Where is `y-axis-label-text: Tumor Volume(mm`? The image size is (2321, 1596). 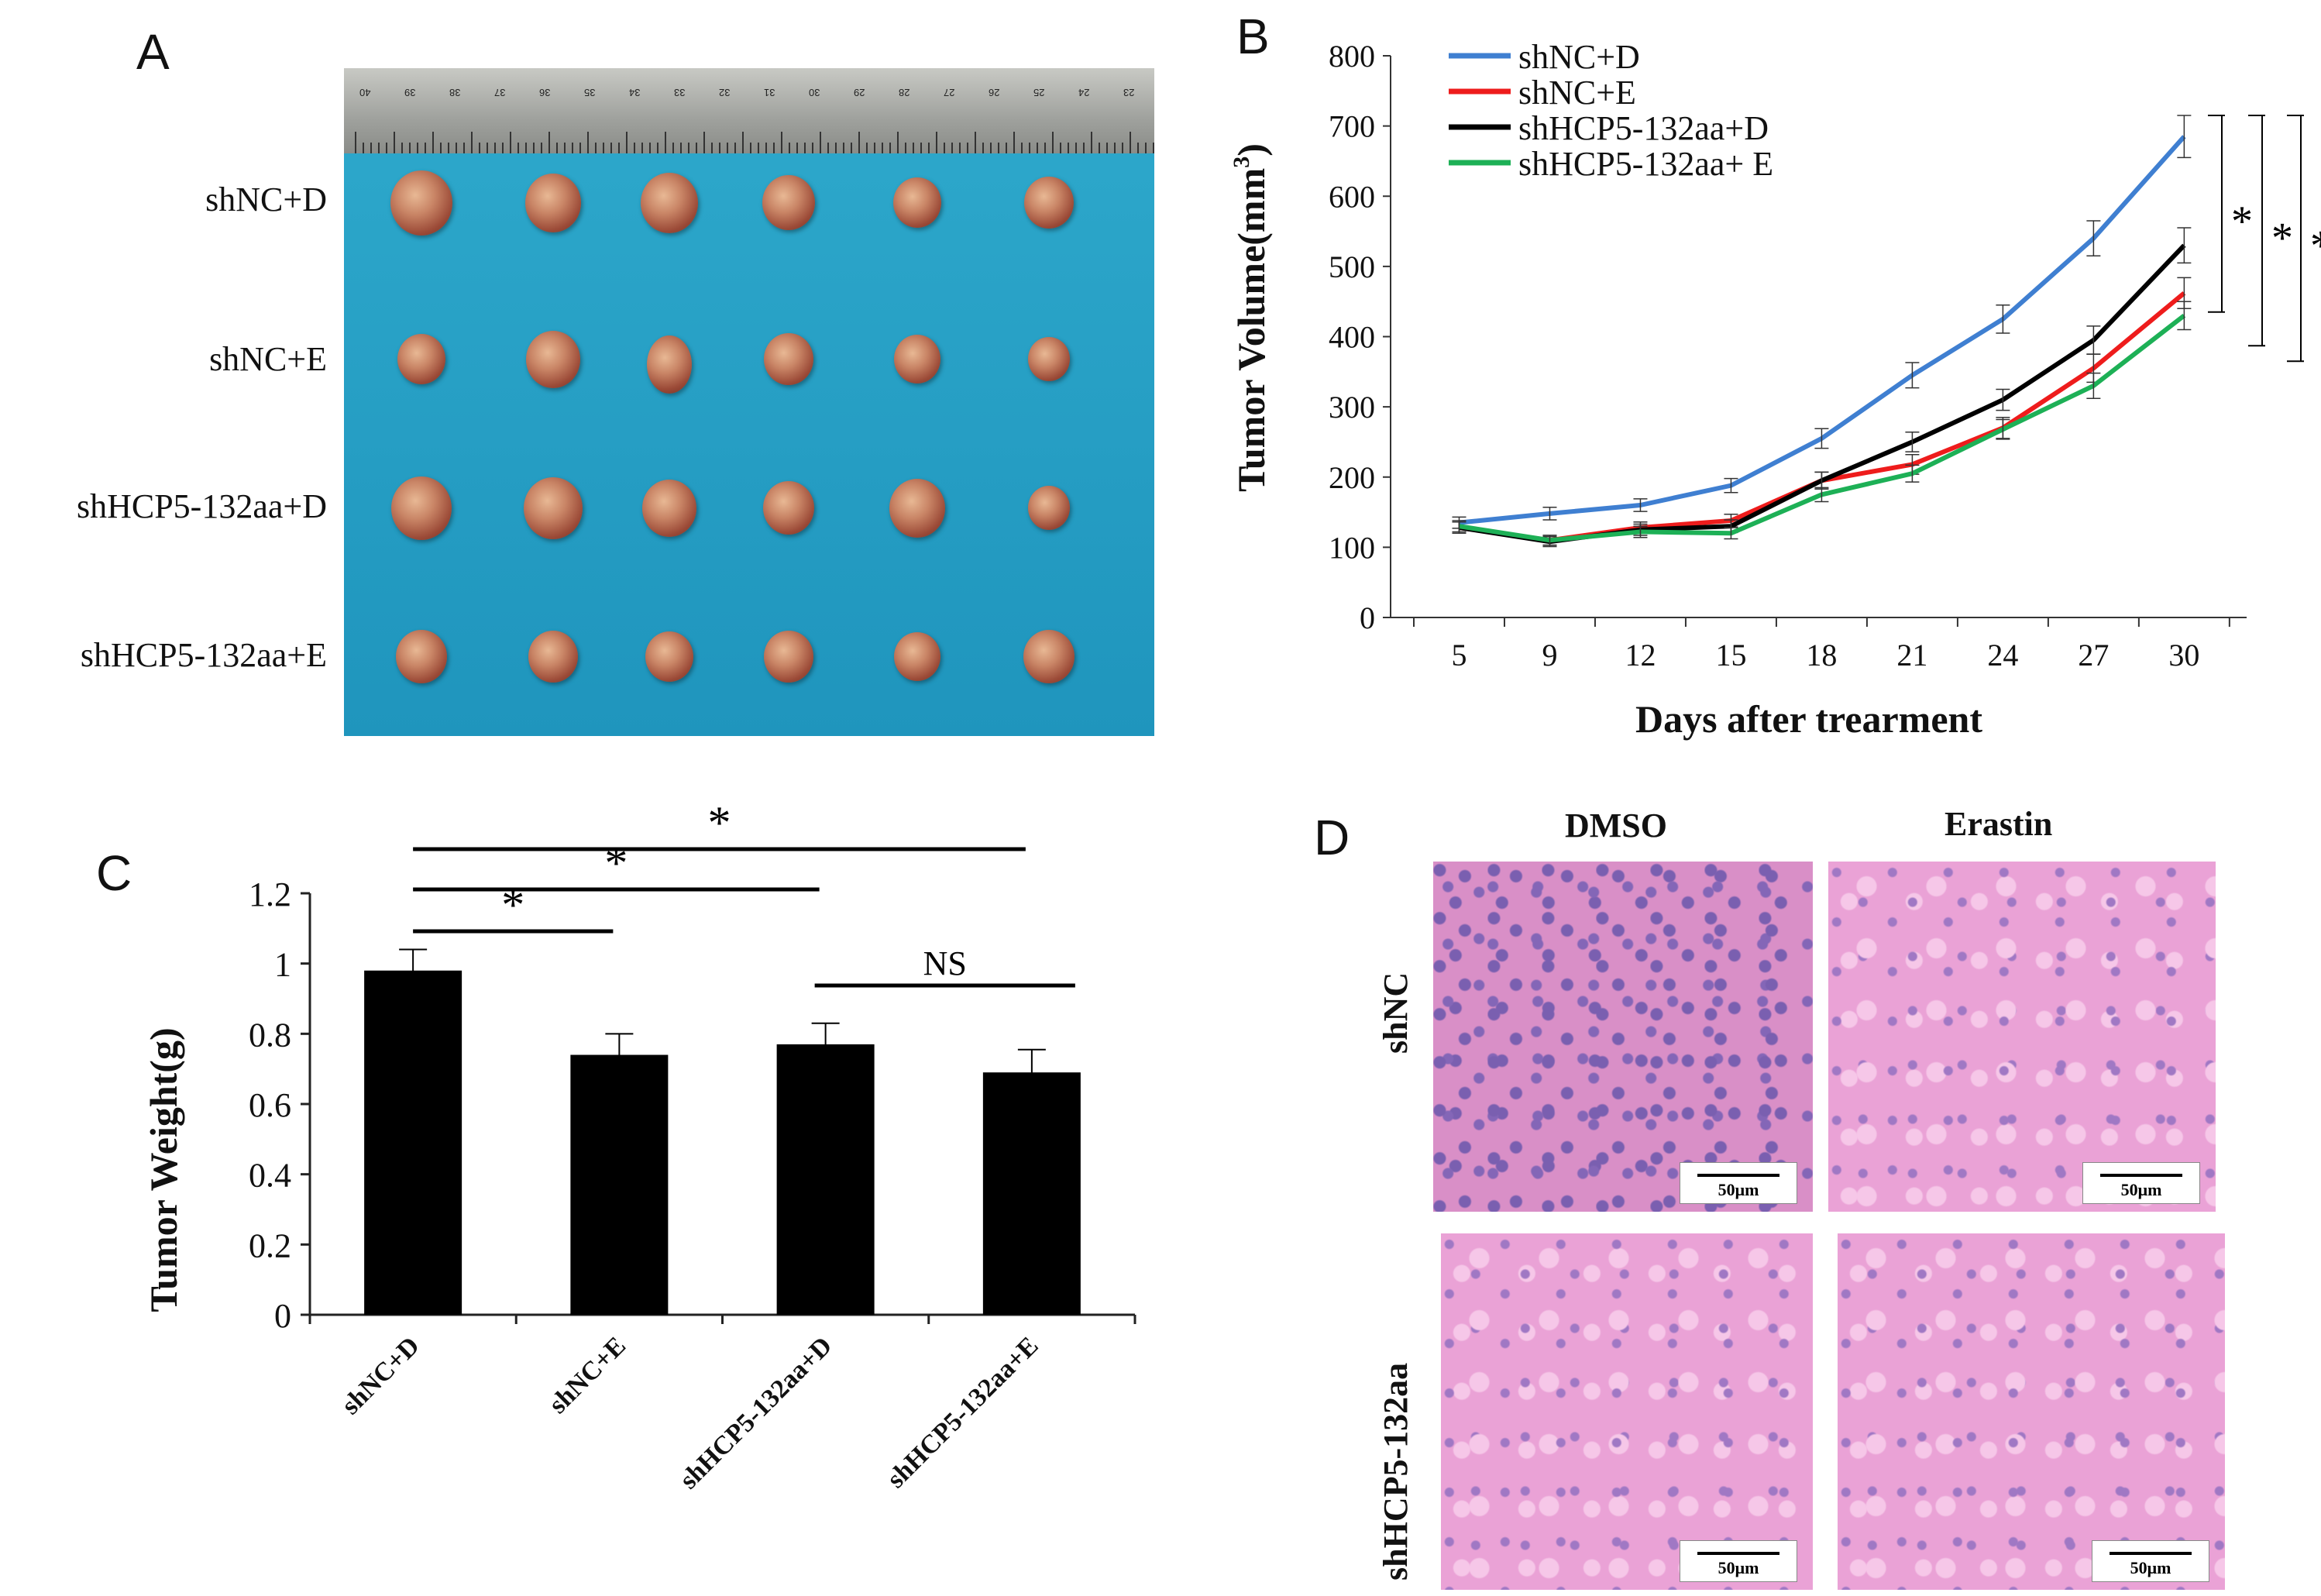
y-axis-label-text: Tumor Volume(mm is located at coordinates (1251, 330).